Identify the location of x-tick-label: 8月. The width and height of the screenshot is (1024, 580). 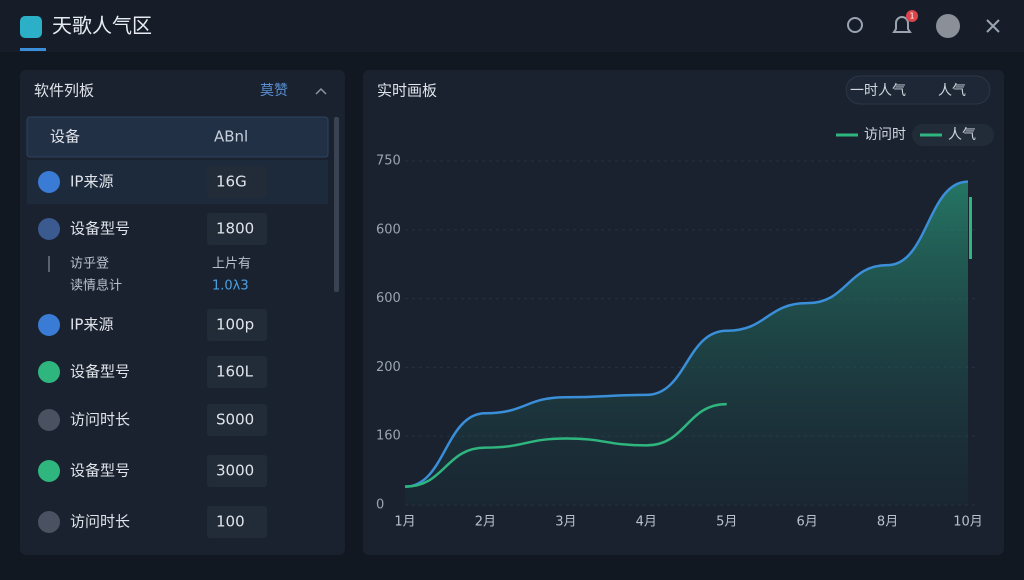
(887, 522).